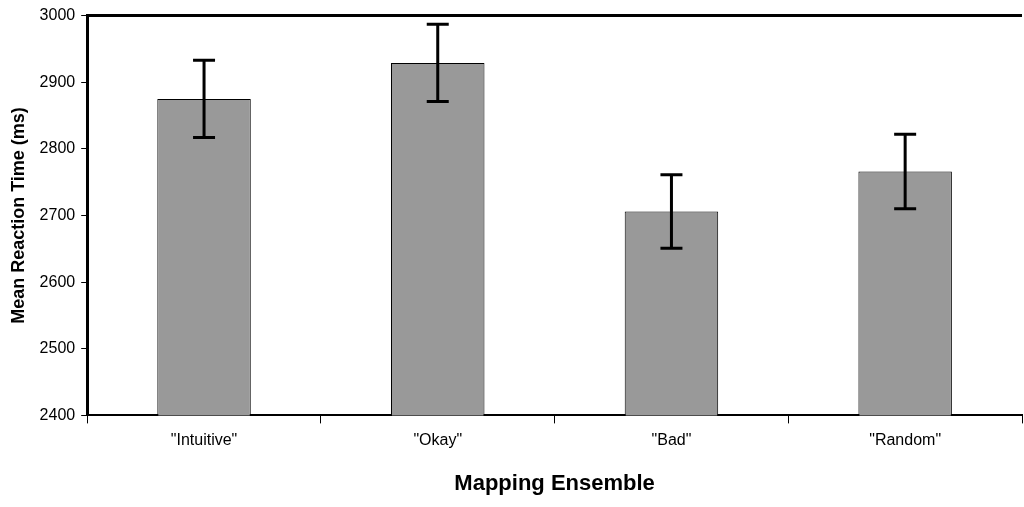 The width and height of the screenshot is (1024, 507). What do you see at coordinates (57, 15) in the screenshot?
I see `y-tick-label: 3000` at bounding box center [57, 15].